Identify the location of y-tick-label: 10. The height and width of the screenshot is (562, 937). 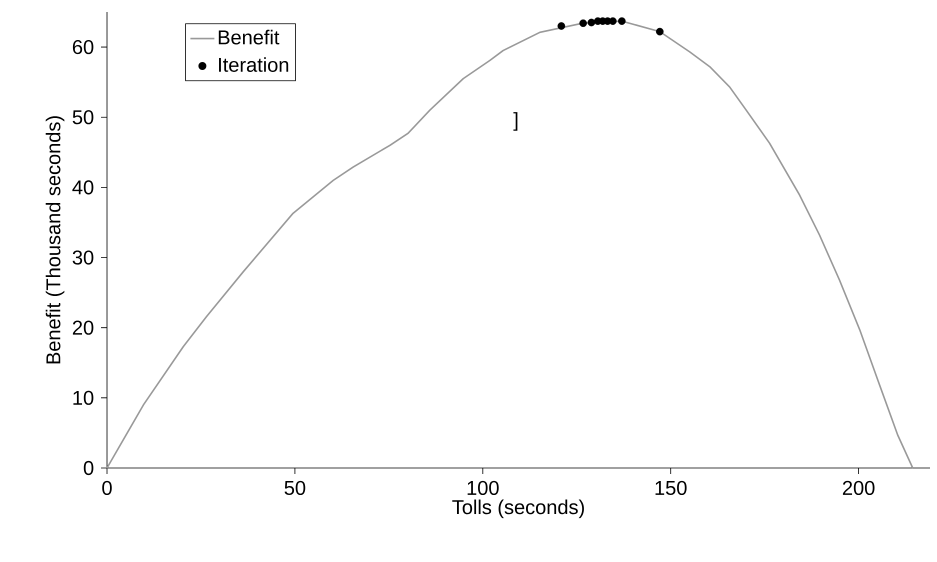
(83, 397).